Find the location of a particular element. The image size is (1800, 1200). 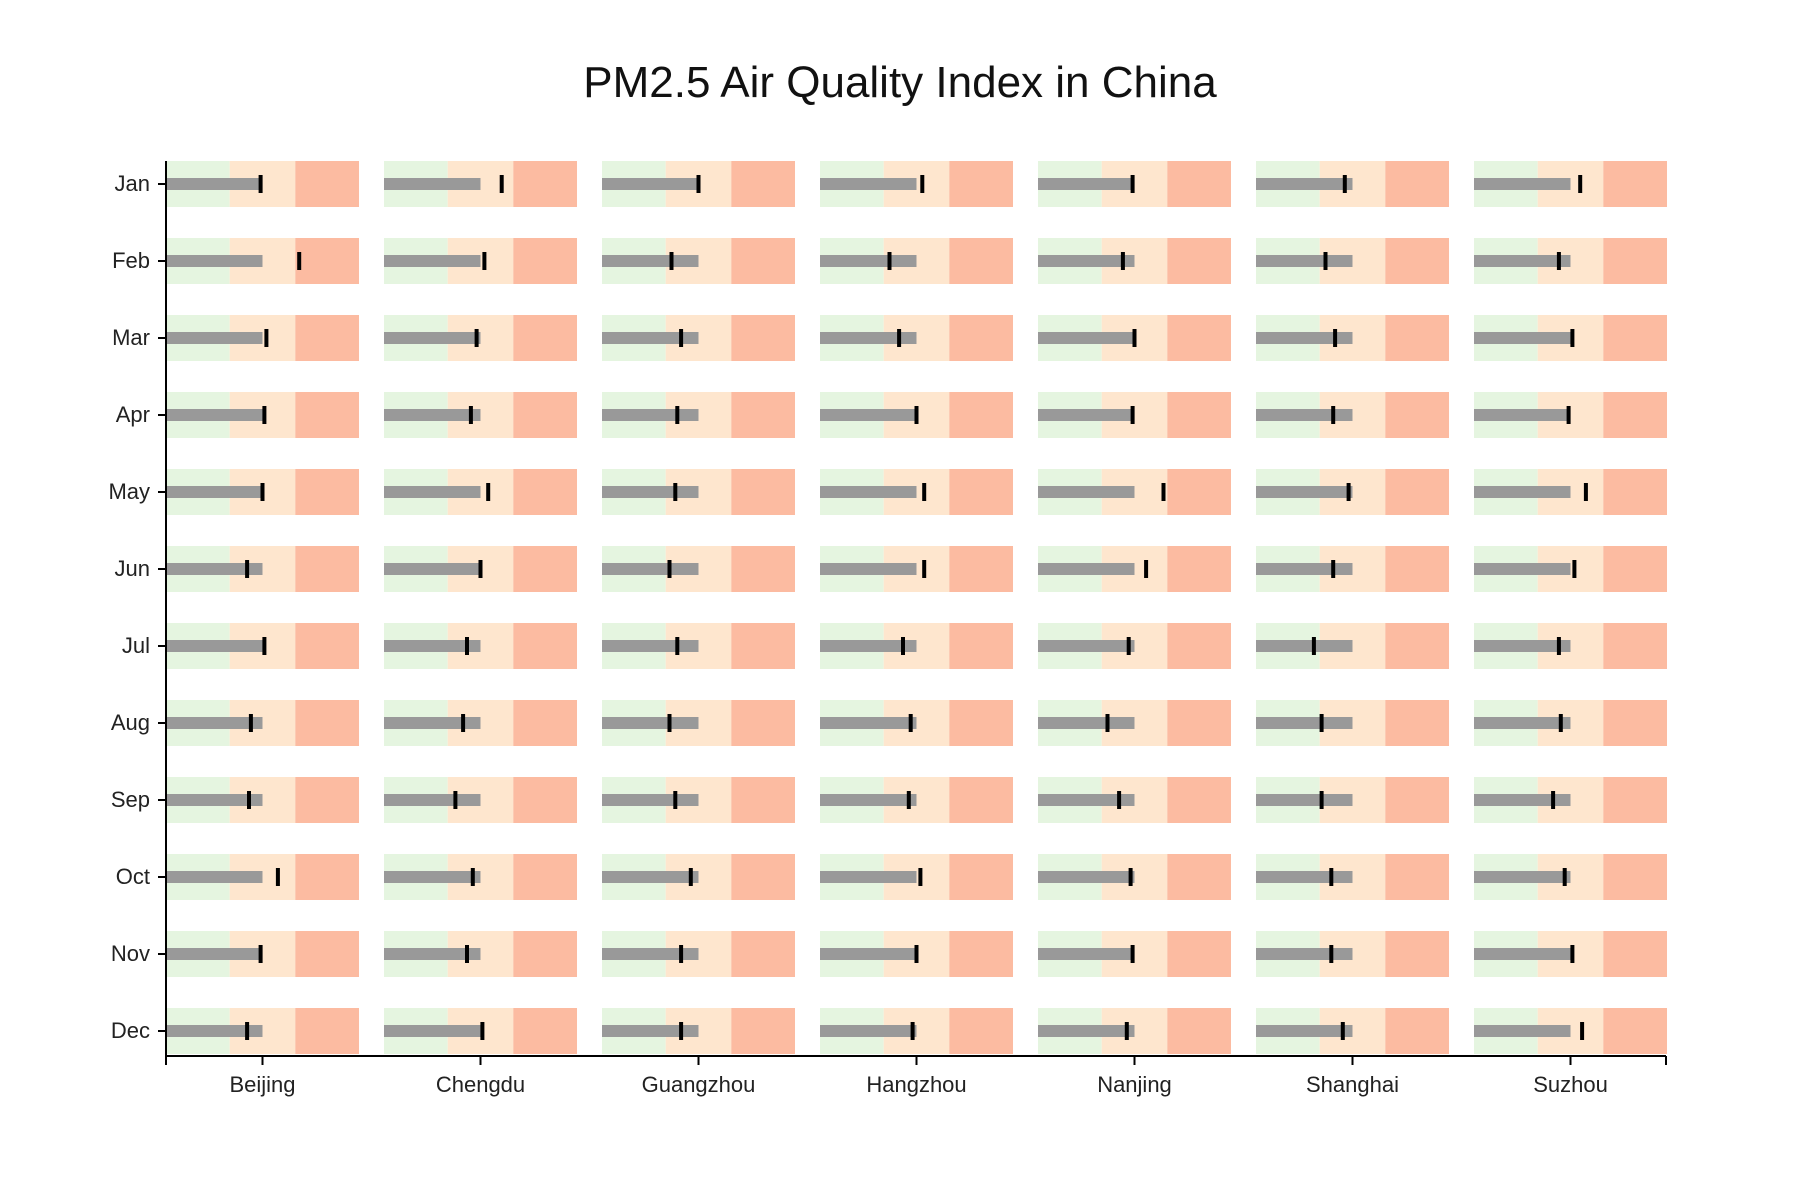

x-tick-label: Beijing is located at coordinates (262, 1084).